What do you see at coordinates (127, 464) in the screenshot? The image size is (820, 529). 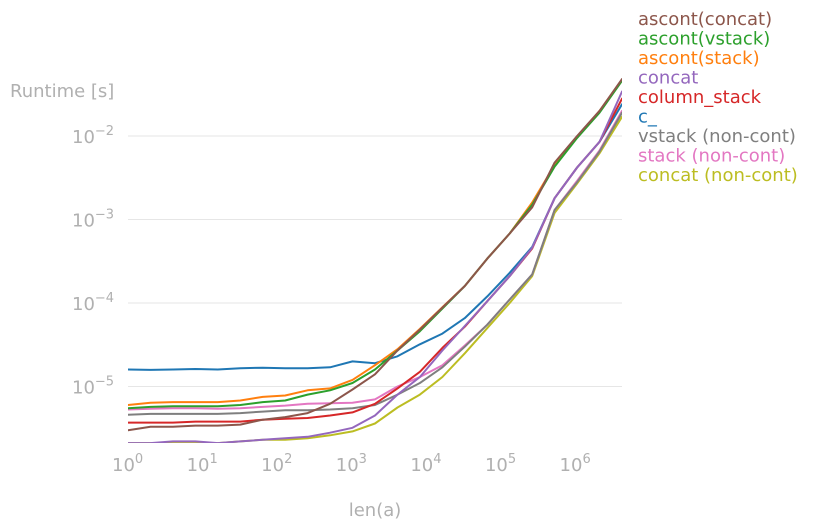 I see `x-tick-label: 10⁰` at bounding box center [127, 464].